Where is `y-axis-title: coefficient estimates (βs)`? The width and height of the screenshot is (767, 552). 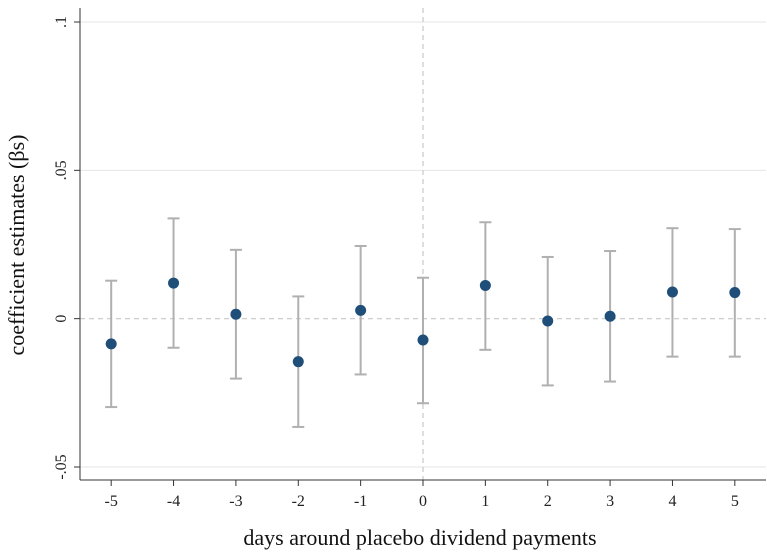
y-axis-title: coefficient estimates (βs) is located at coordinates (16, 245).